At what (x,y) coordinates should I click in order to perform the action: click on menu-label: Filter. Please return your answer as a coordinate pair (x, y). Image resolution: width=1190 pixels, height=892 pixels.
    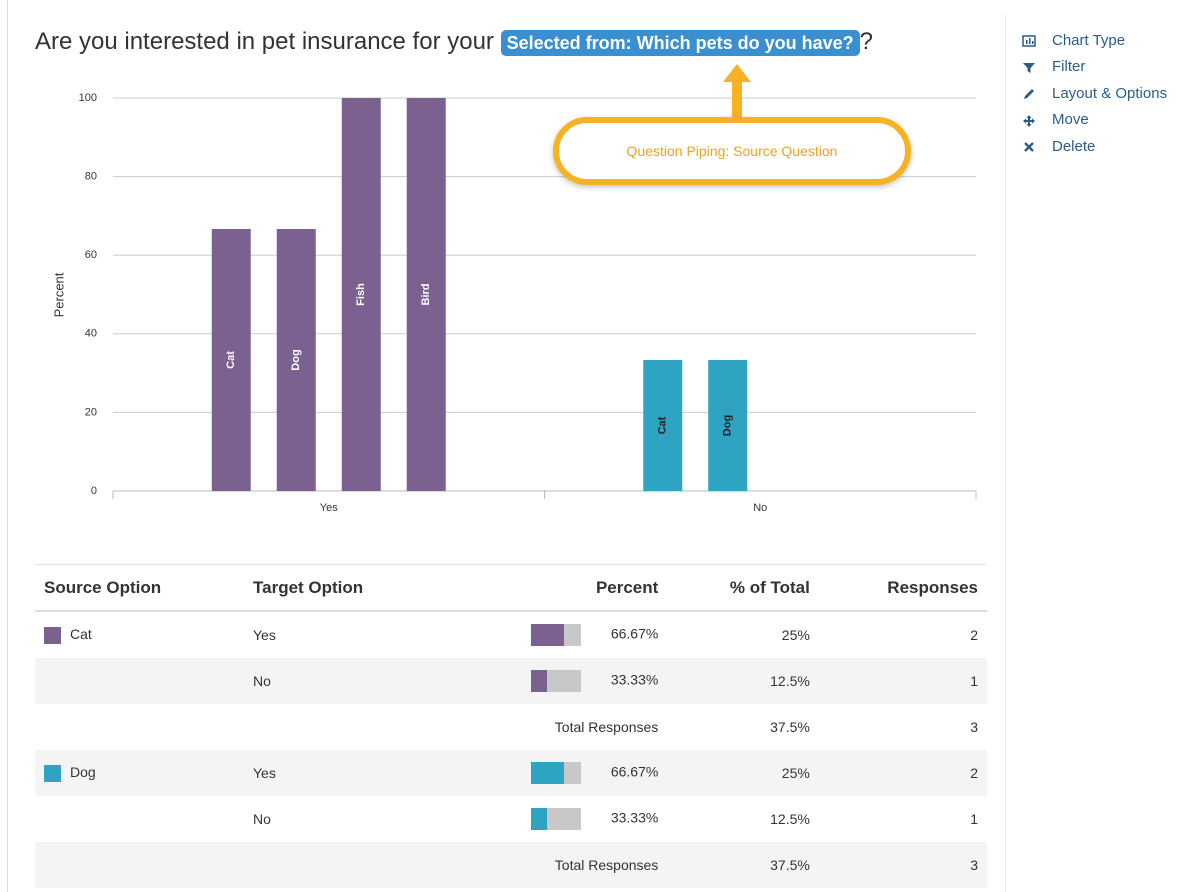
    Looking at the image, I should click on (1069, 67).